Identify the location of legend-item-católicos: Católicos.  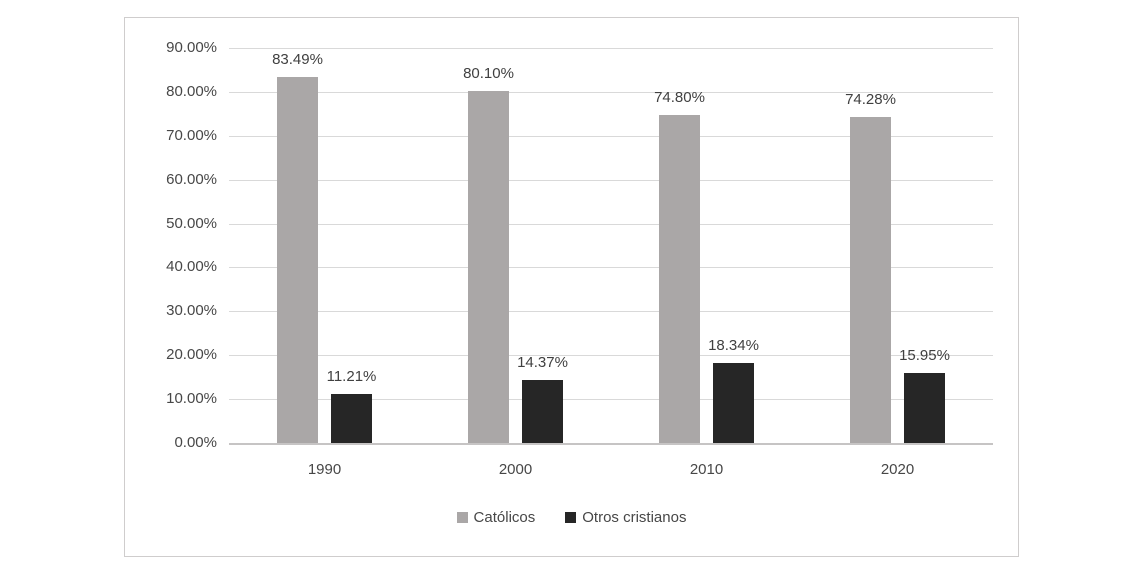
(496, 517).